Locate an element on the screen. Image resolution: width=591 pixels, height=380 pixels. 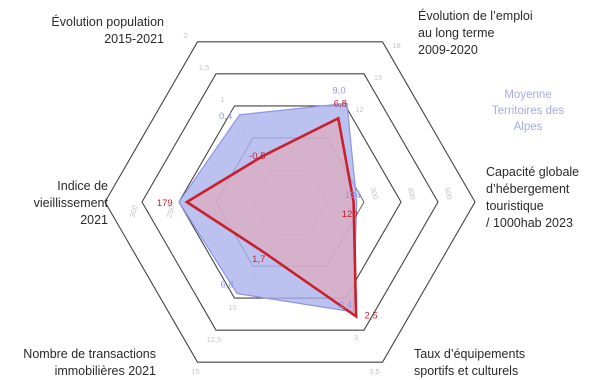
legend-label: Territoires des is located at coordinates (528, 111).